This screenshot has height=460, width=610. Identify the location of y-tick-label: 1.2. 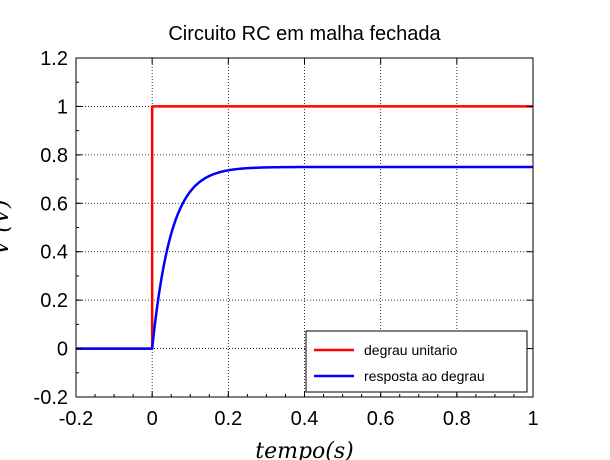
(54, 59).